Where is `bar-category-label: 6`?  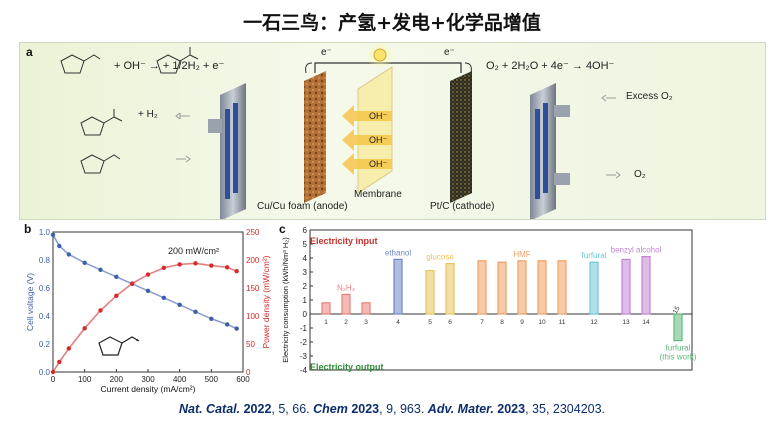
bar-category-label: 6 is located at coordinates (450, 322).